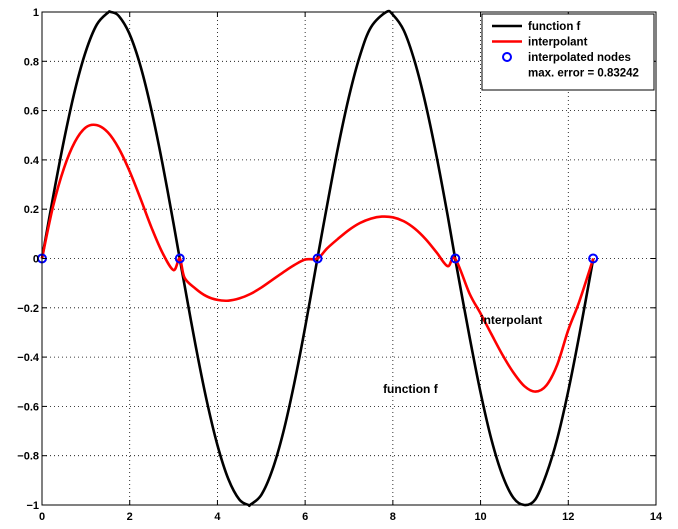 This screenshot has width=678, height=529. What do you see at coordinates (511, 320) in the screenshot?
I see `annotation-0: interpolant` at bounding box center [511, 320].